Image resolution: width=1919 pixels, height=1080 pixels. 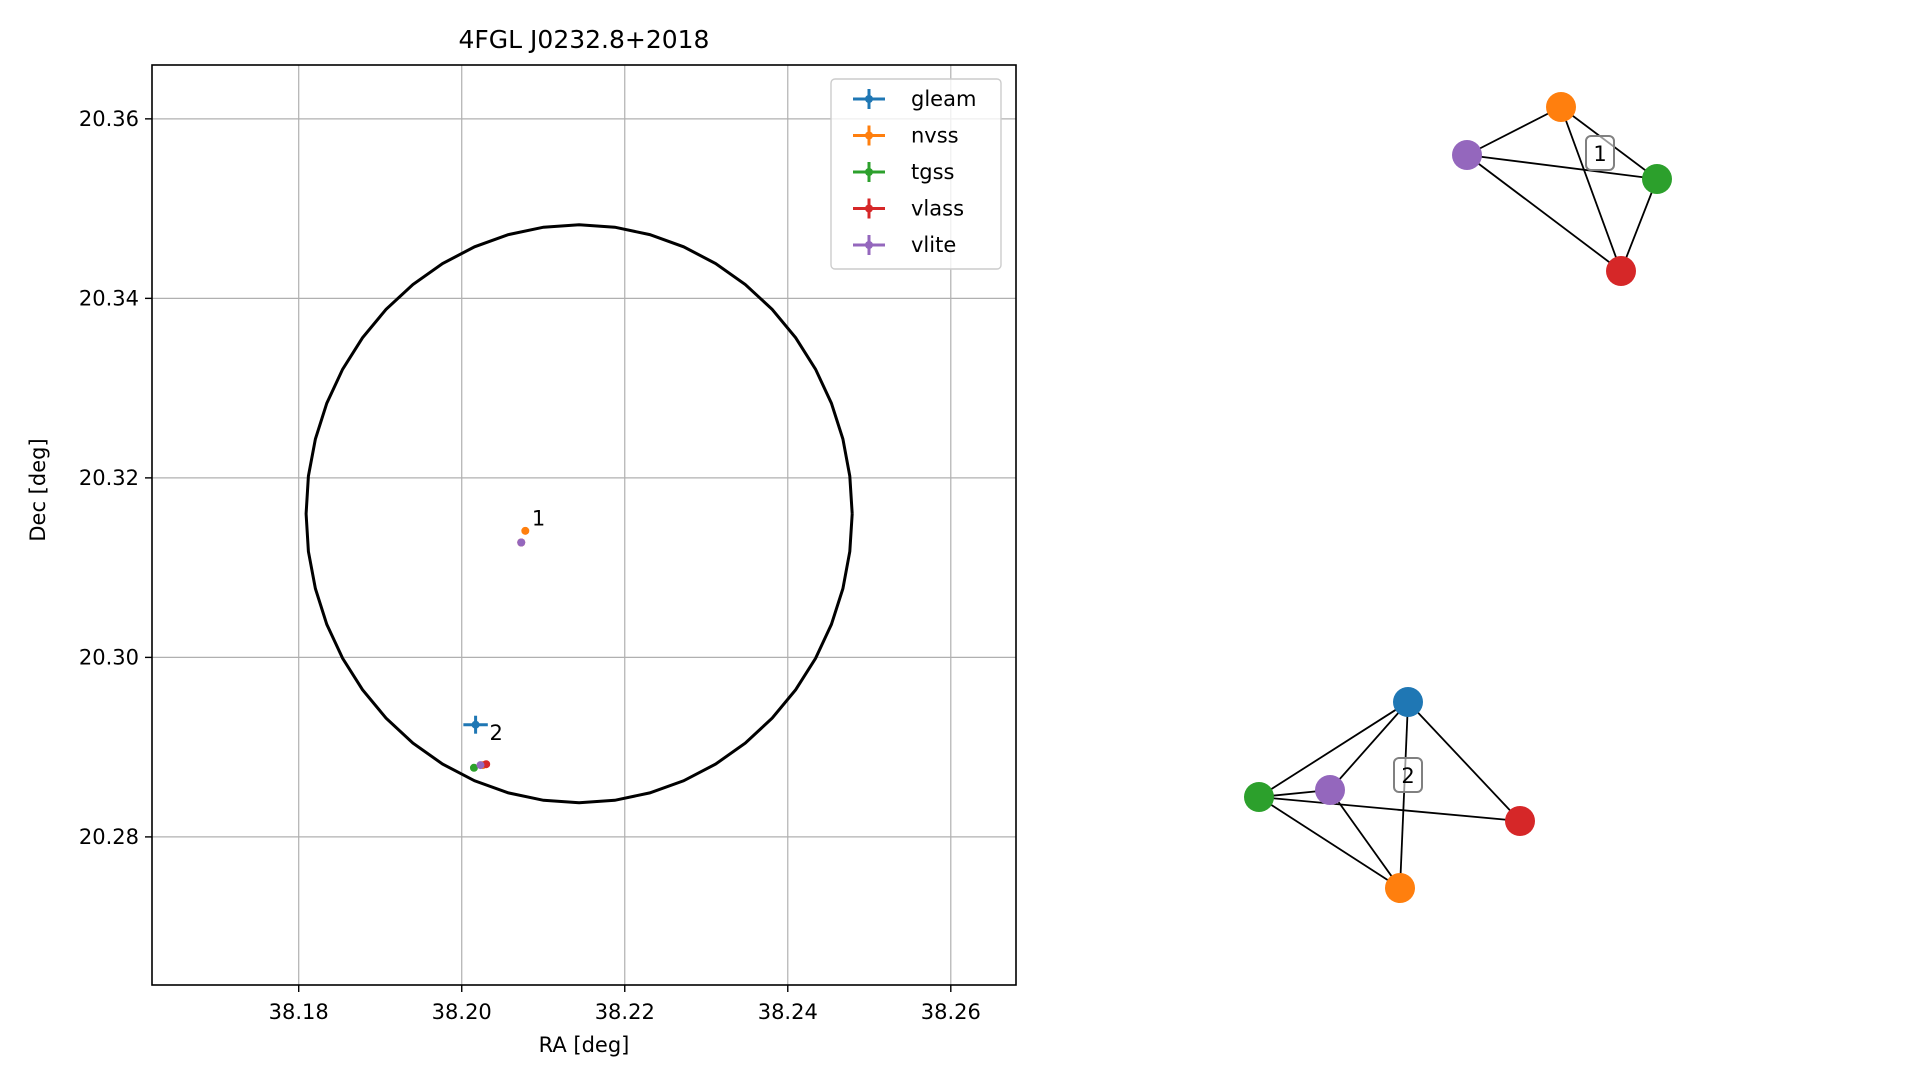 I want to click on x-tick-label: 38.20, so click(x=462, y=1012).